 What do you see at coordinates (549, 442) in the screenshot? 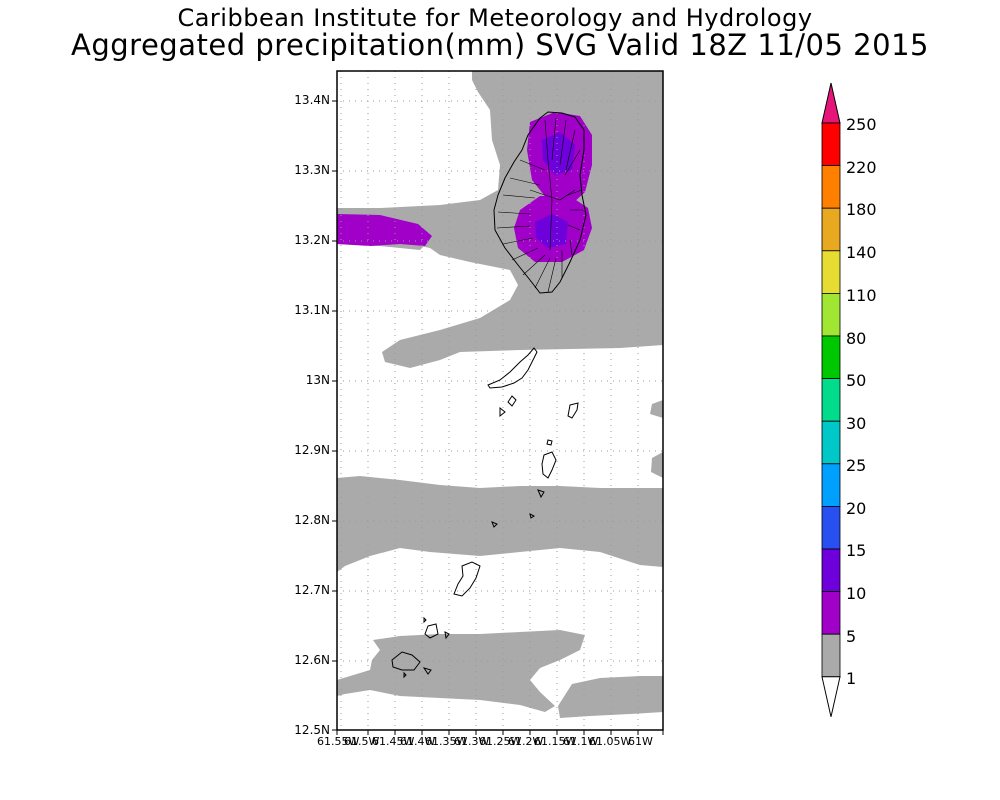
I see `coastline-islet-c` at bounding box center [549, 442].